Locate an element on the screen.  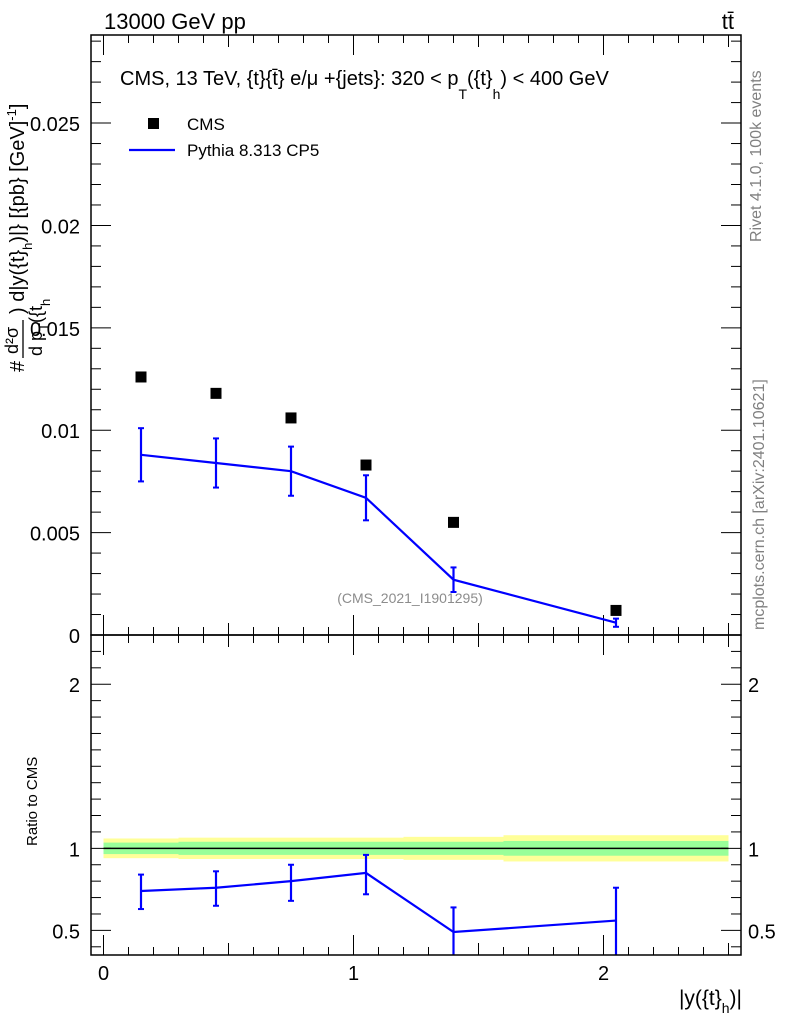
ratio-data-marks is located at coordinates (378, 904).